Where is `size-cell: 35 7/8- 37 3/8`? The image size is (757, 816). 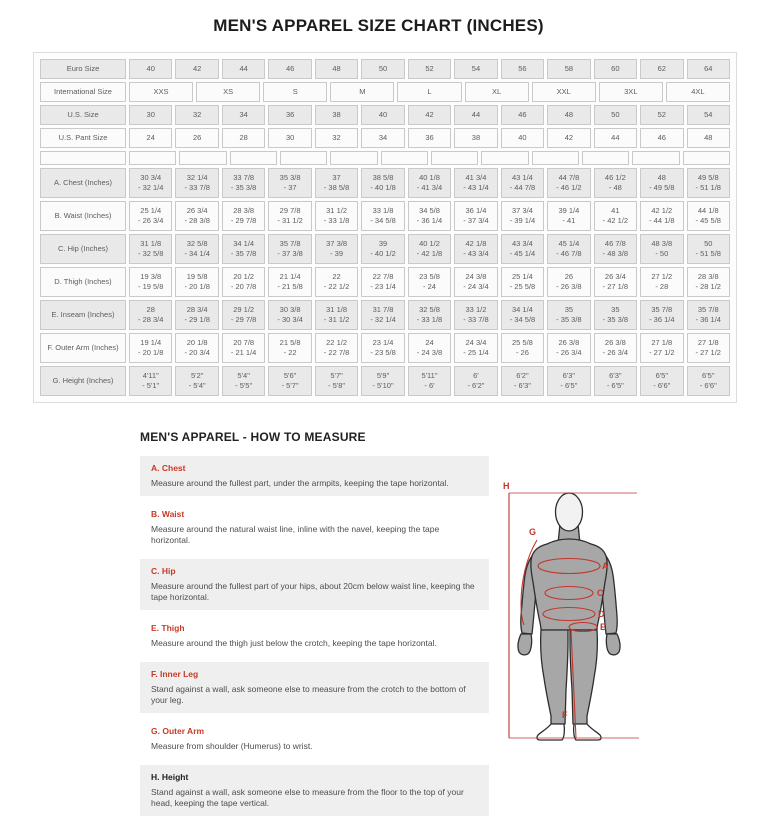 size-cell: 35 7/8- 37 3/8 is located at coordinates (290, 249).